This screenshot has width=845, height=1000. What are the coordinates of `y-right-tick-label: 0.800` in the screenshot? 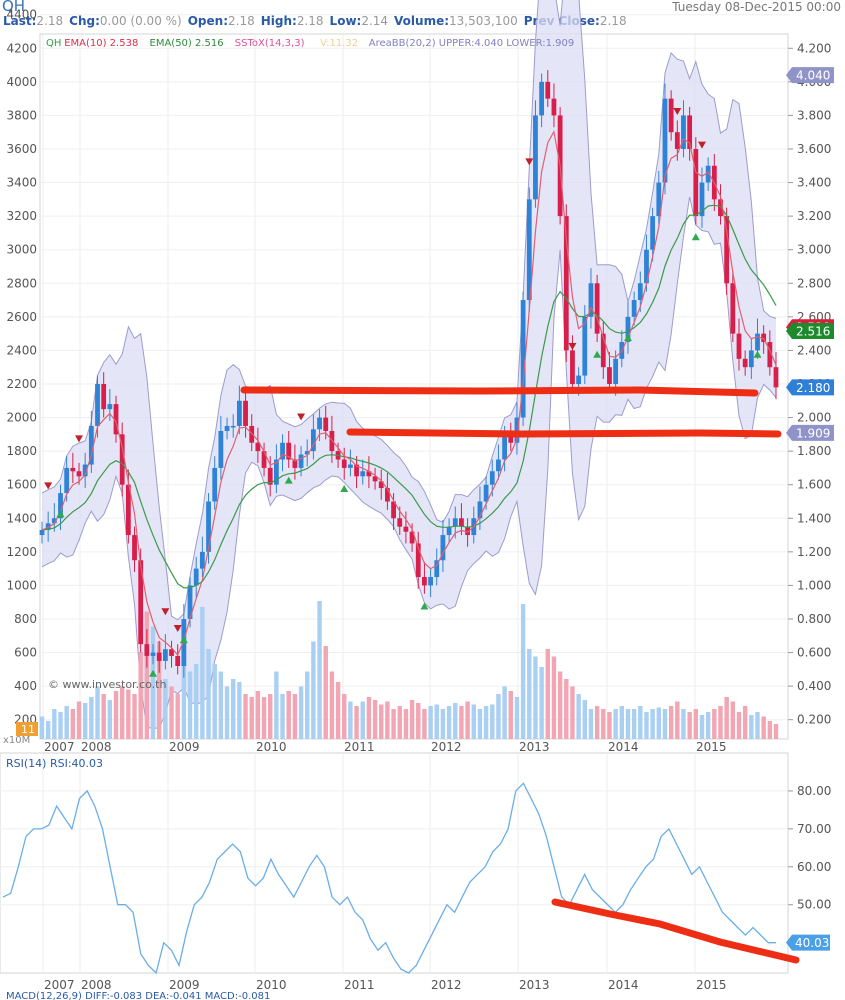 It's located at (814, 619).